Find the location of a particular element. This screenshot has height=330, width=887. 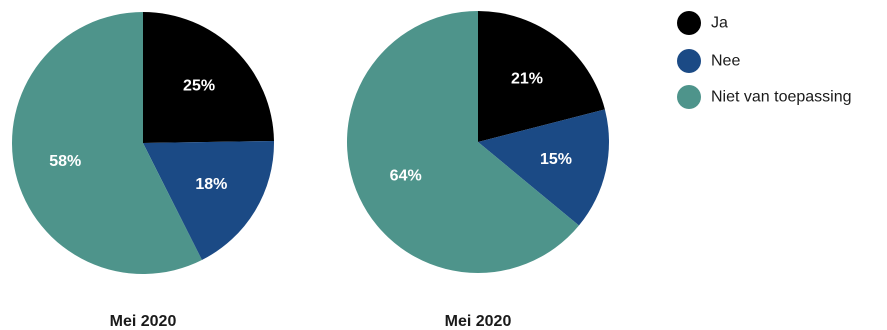

pie-chart-1-title: Mei 2020 is located at coordinates (143, 321).